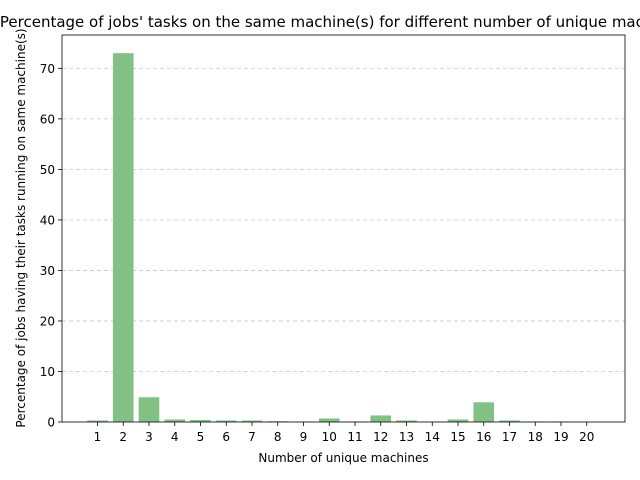 The height and width of the screenshot is (480, 640). I want to click on x-tick-label-20: 20, so click(586, 437).